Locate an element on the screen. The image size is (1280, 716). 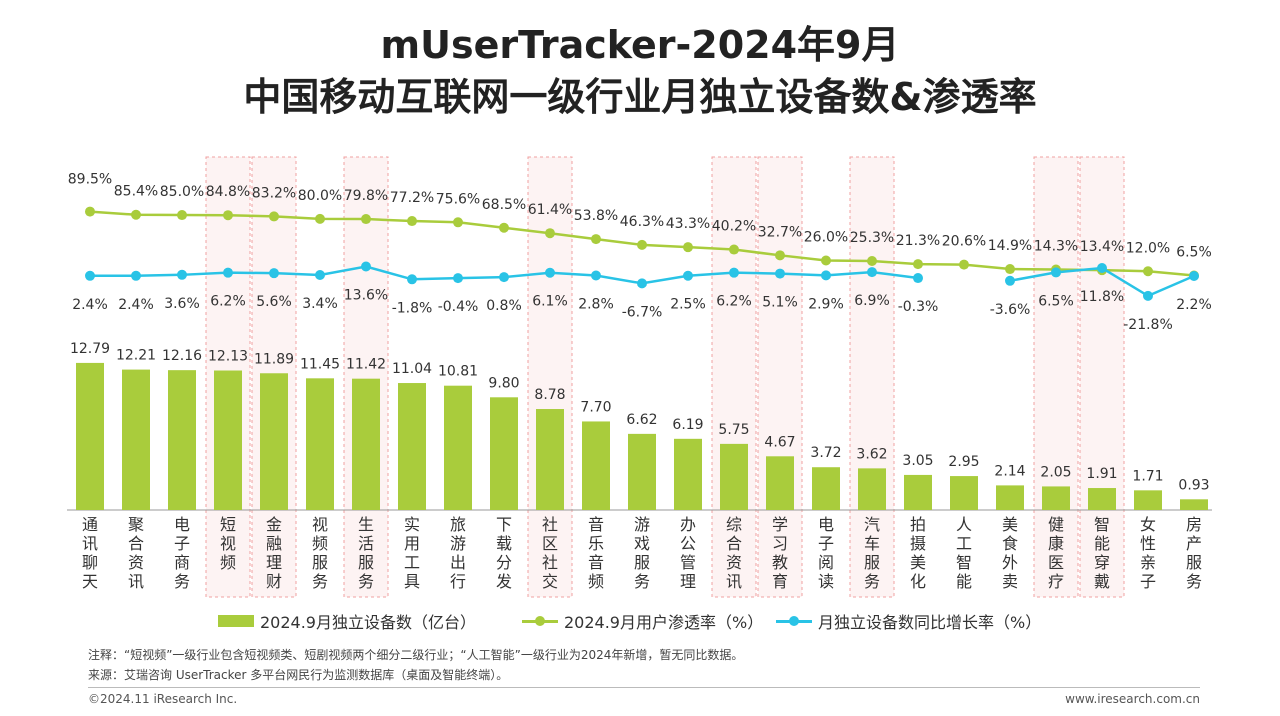
penetration-value-label: 79.8% is located at coordinates (366, 196).